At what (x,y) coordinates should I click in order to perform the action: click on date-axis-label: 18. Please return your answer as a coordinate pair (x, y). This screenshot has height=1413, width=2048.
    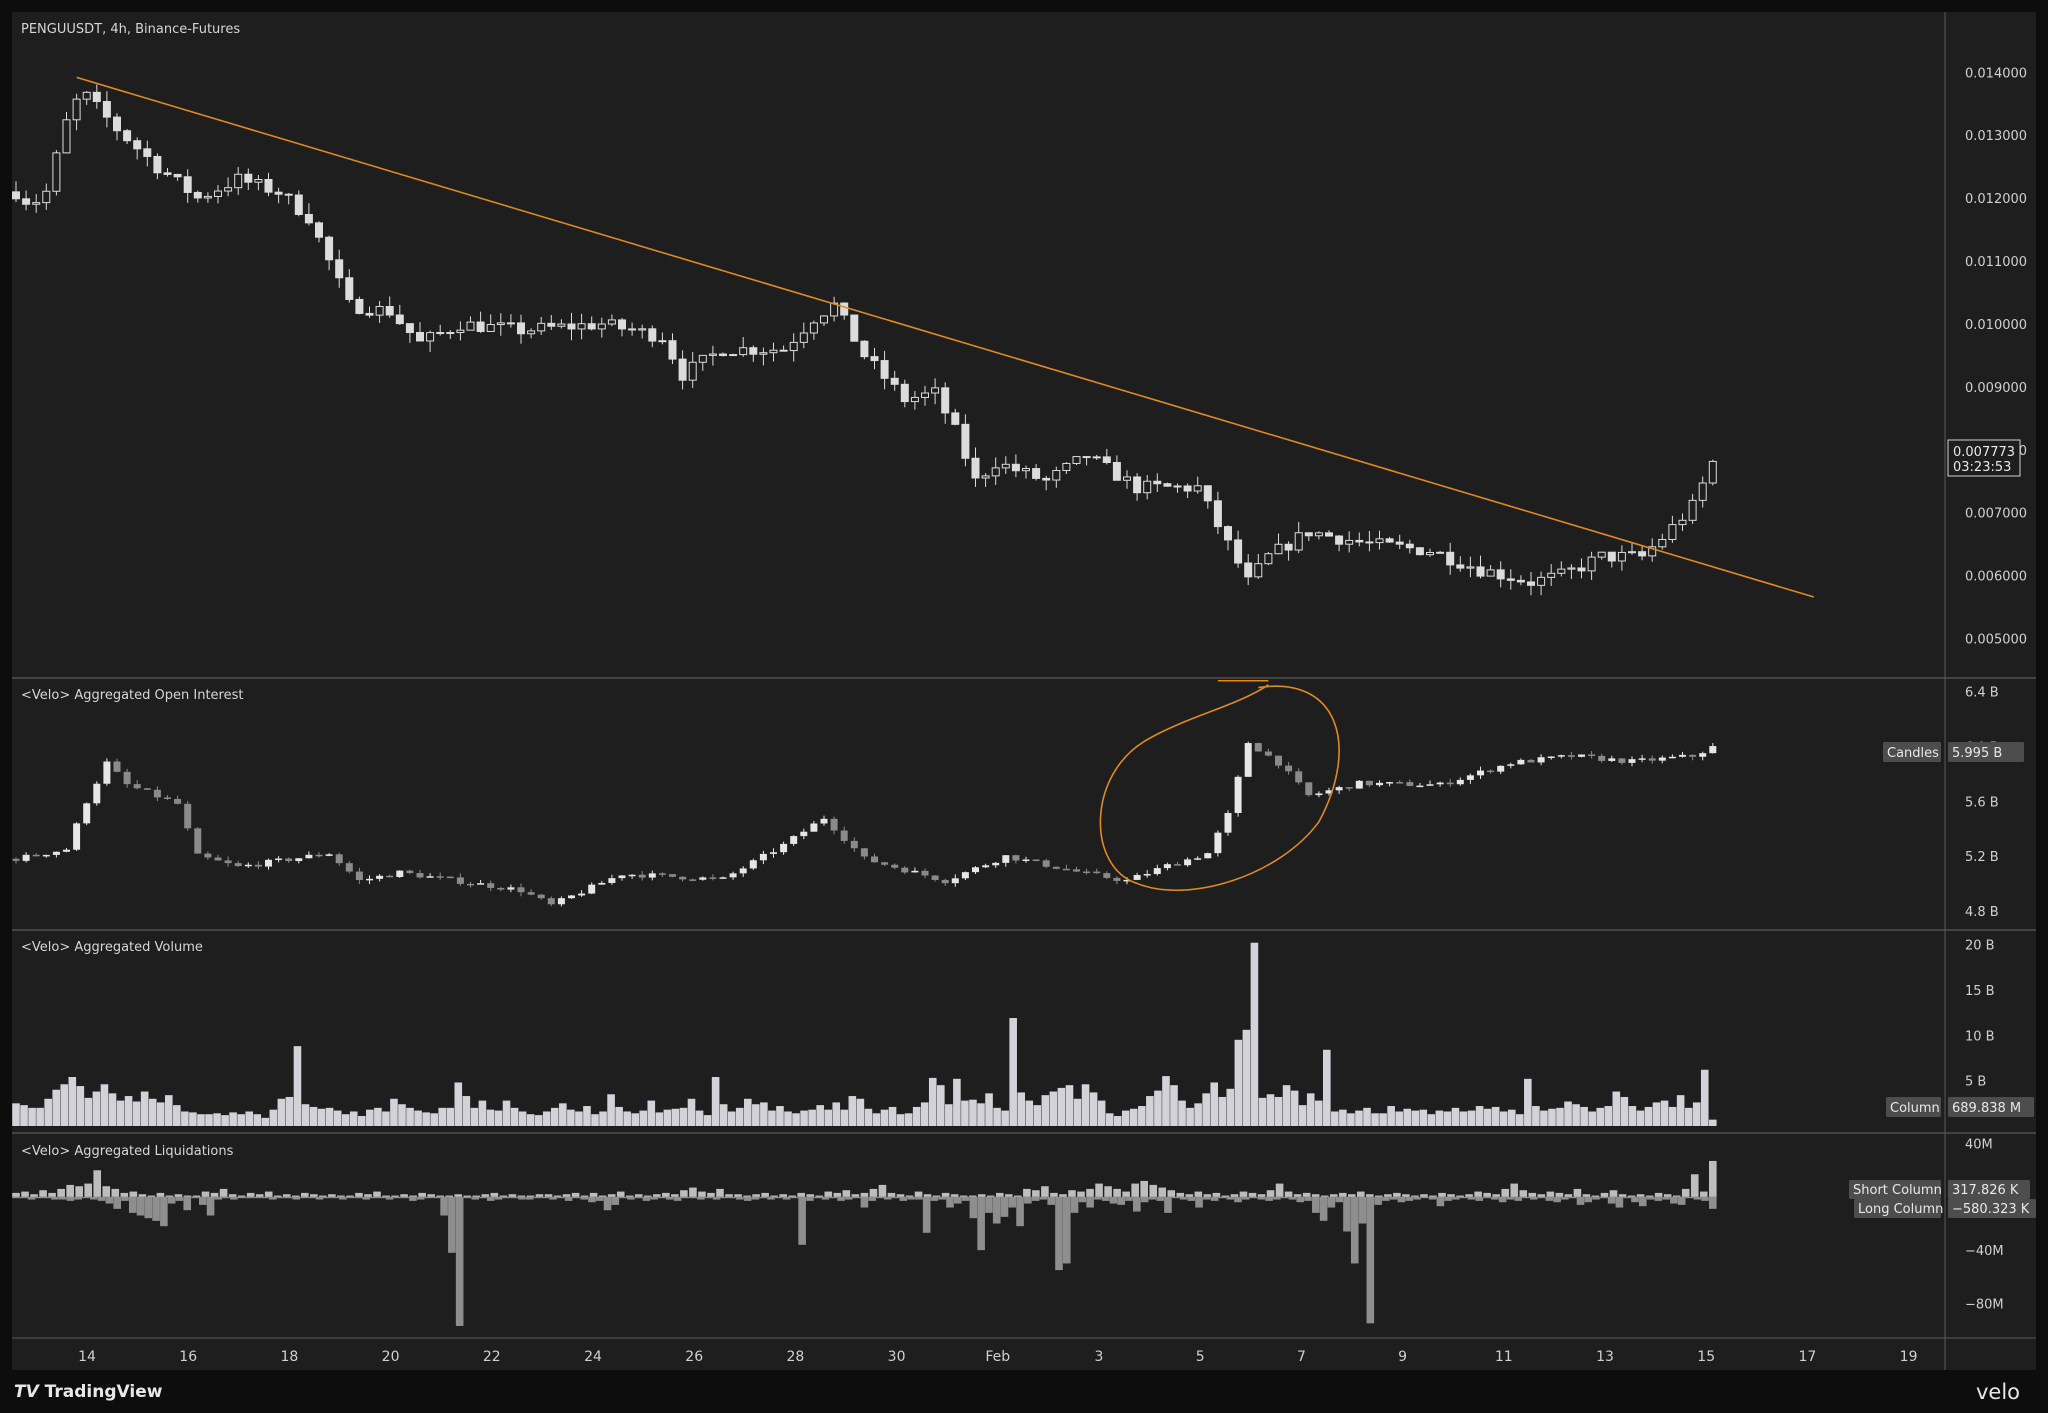
    Looking at the image, I should click on (289, 1357).